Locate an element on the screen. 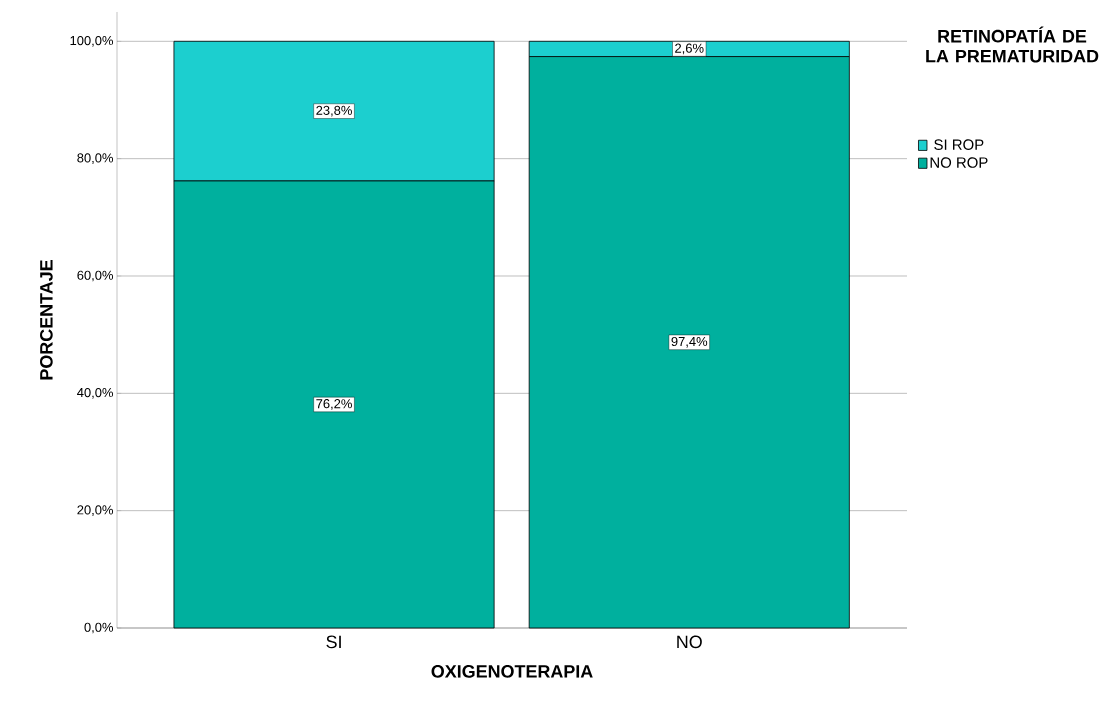 The height and width of the screenshot is (707, 1111). data-label: 97,4% is located at coordinates (689, 342).